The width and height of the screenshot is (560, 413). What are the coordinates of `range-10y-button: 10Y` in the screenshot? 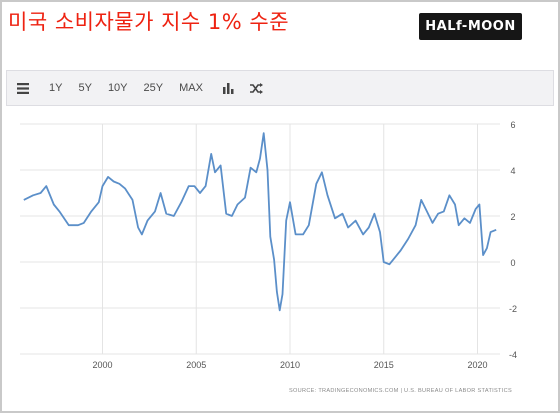 It's located at (117, 88).